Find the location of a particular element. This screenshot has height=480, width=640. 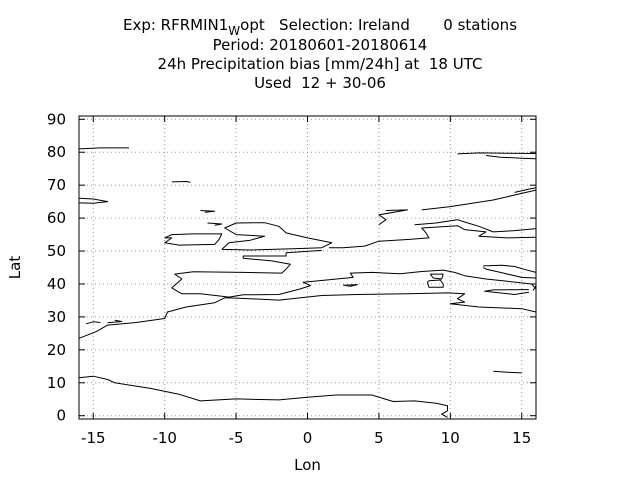

title-exp-subscript: W is located at coordinates (234, 31).